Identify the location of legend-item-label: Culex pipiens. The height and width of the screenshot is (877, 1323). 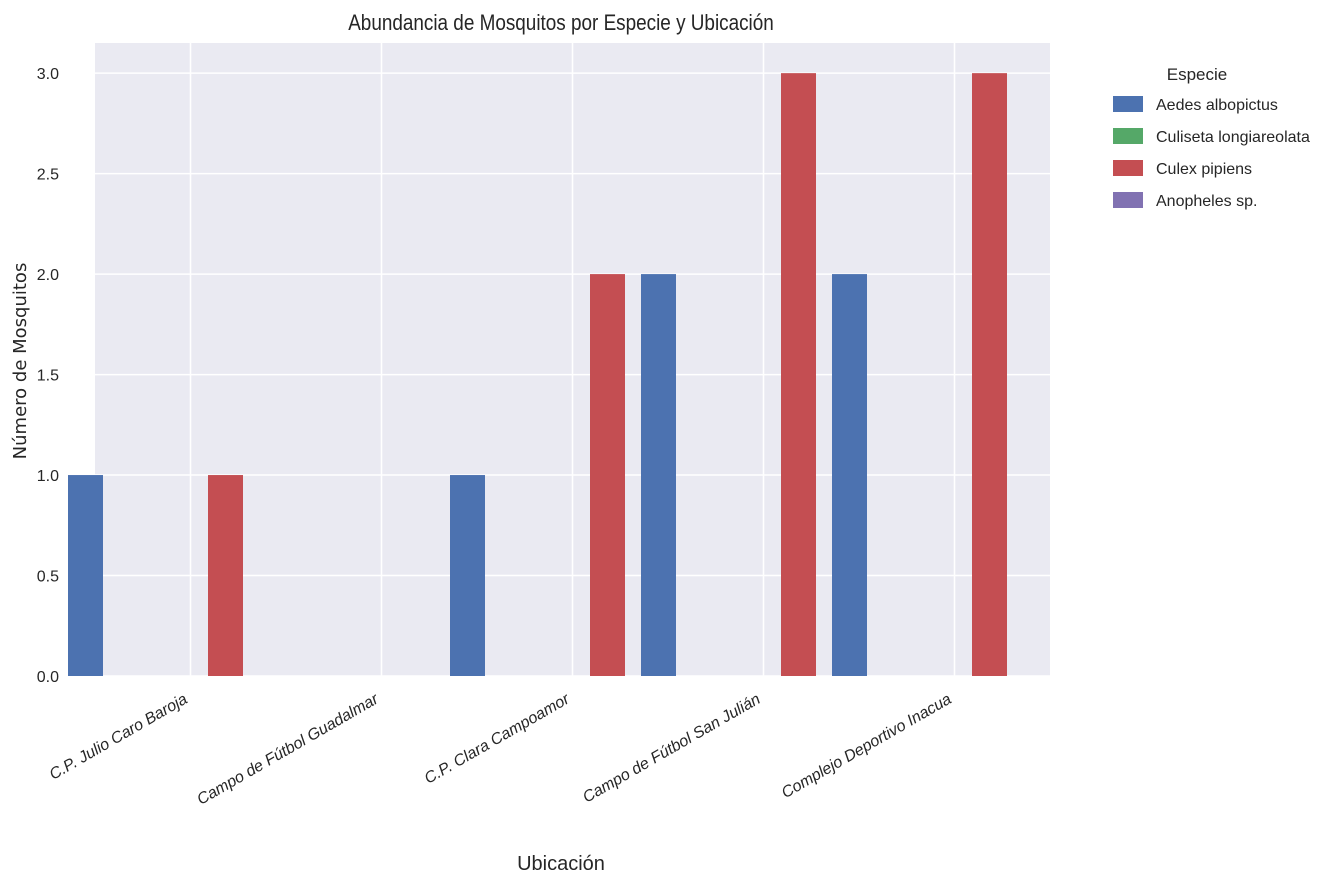
(1204, 169).